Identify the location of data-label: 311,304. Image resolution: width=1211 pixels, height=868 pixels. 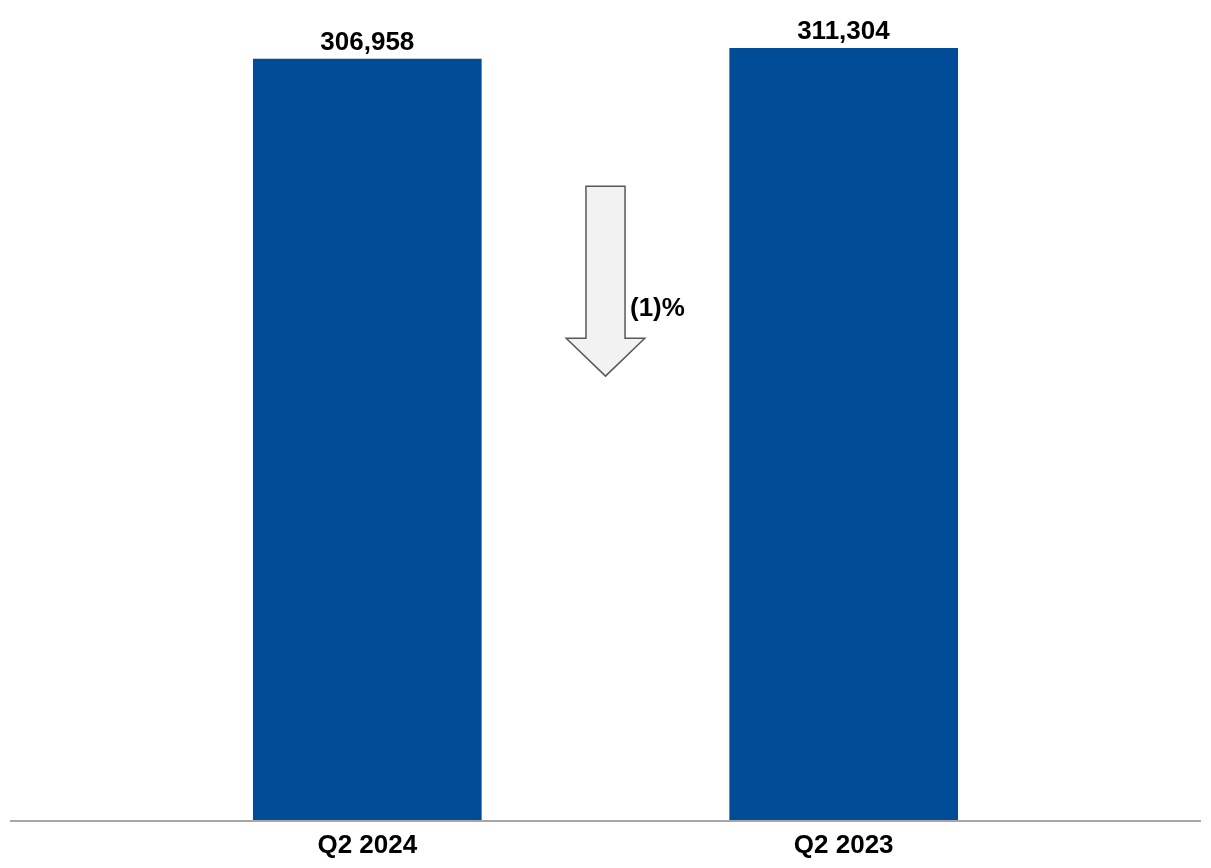
(844, 30).